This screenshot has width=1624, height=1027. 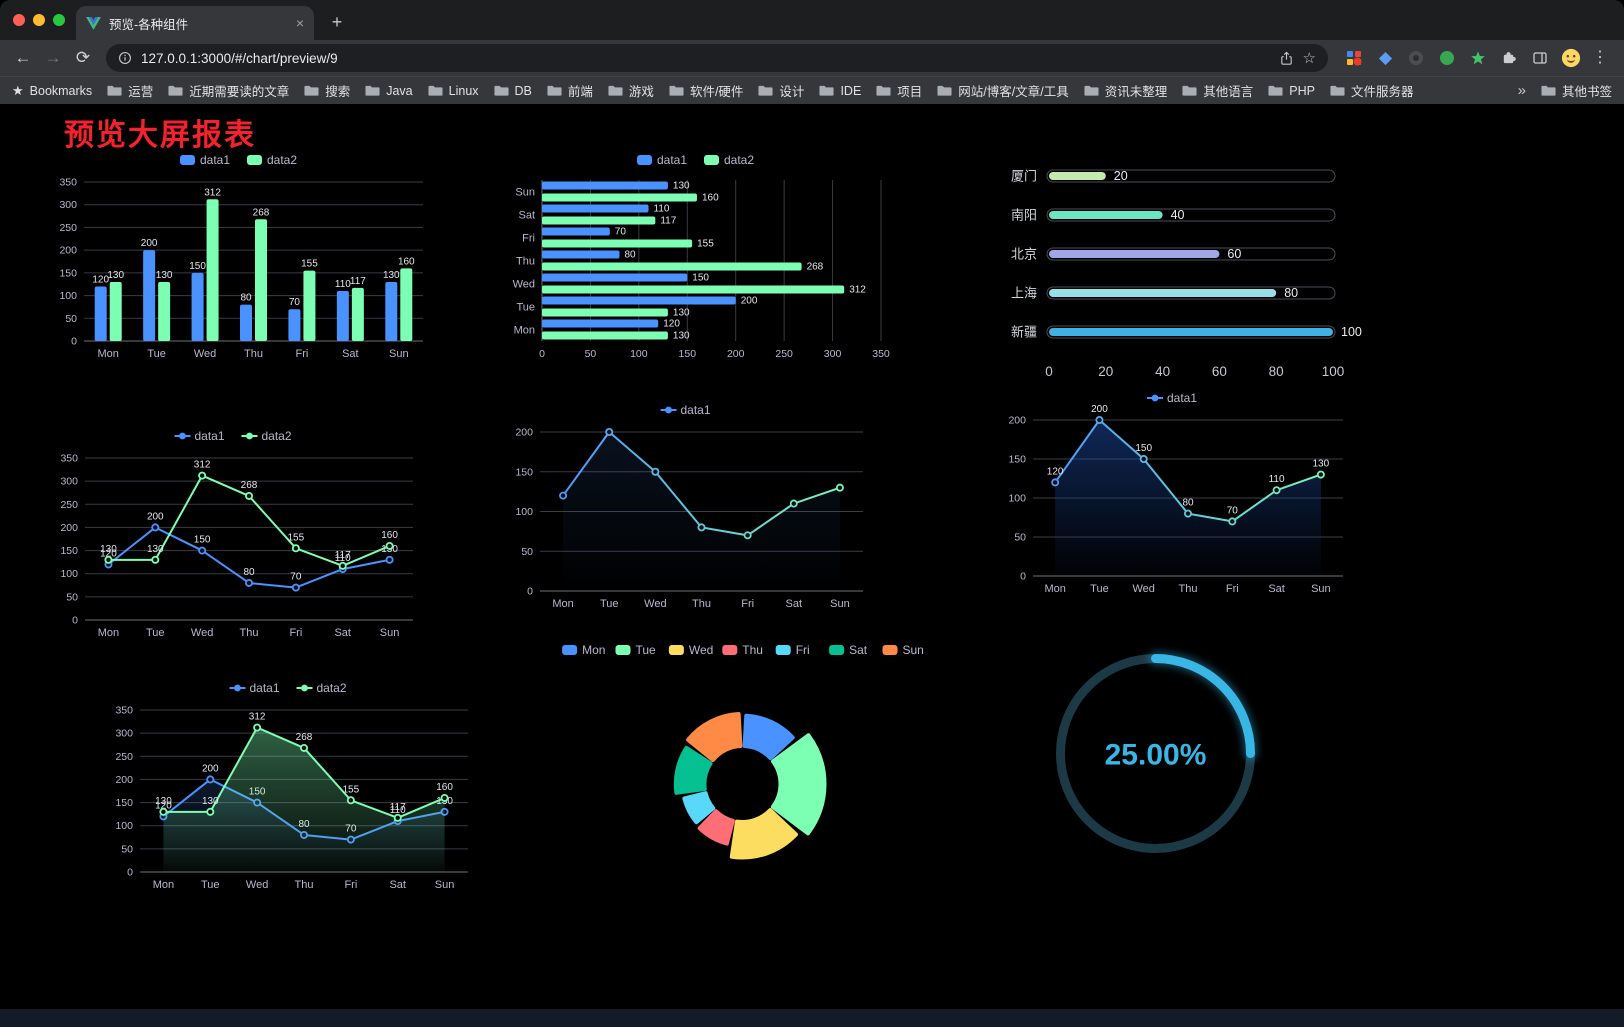 What do you see at coordinates (53, 57) in the screenshot?
I see `forward-button: →` at bounding box center [53, 57].